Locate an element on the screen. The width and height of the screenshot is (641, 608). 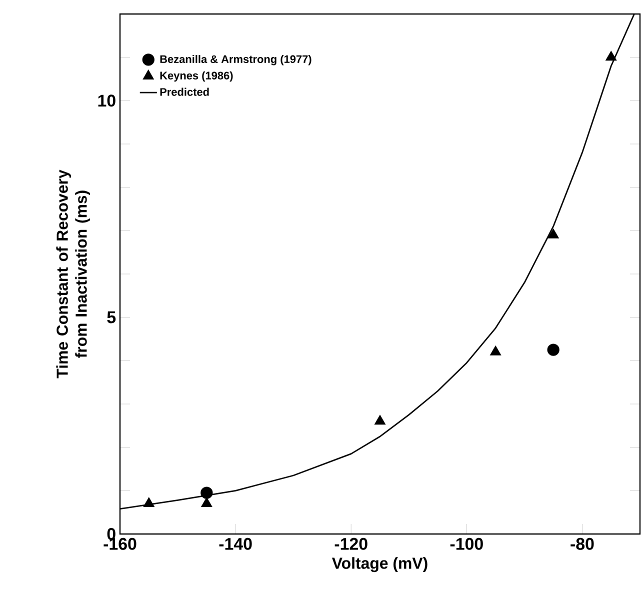
x-tick-label: -80 is located at coordinates (582, 544).